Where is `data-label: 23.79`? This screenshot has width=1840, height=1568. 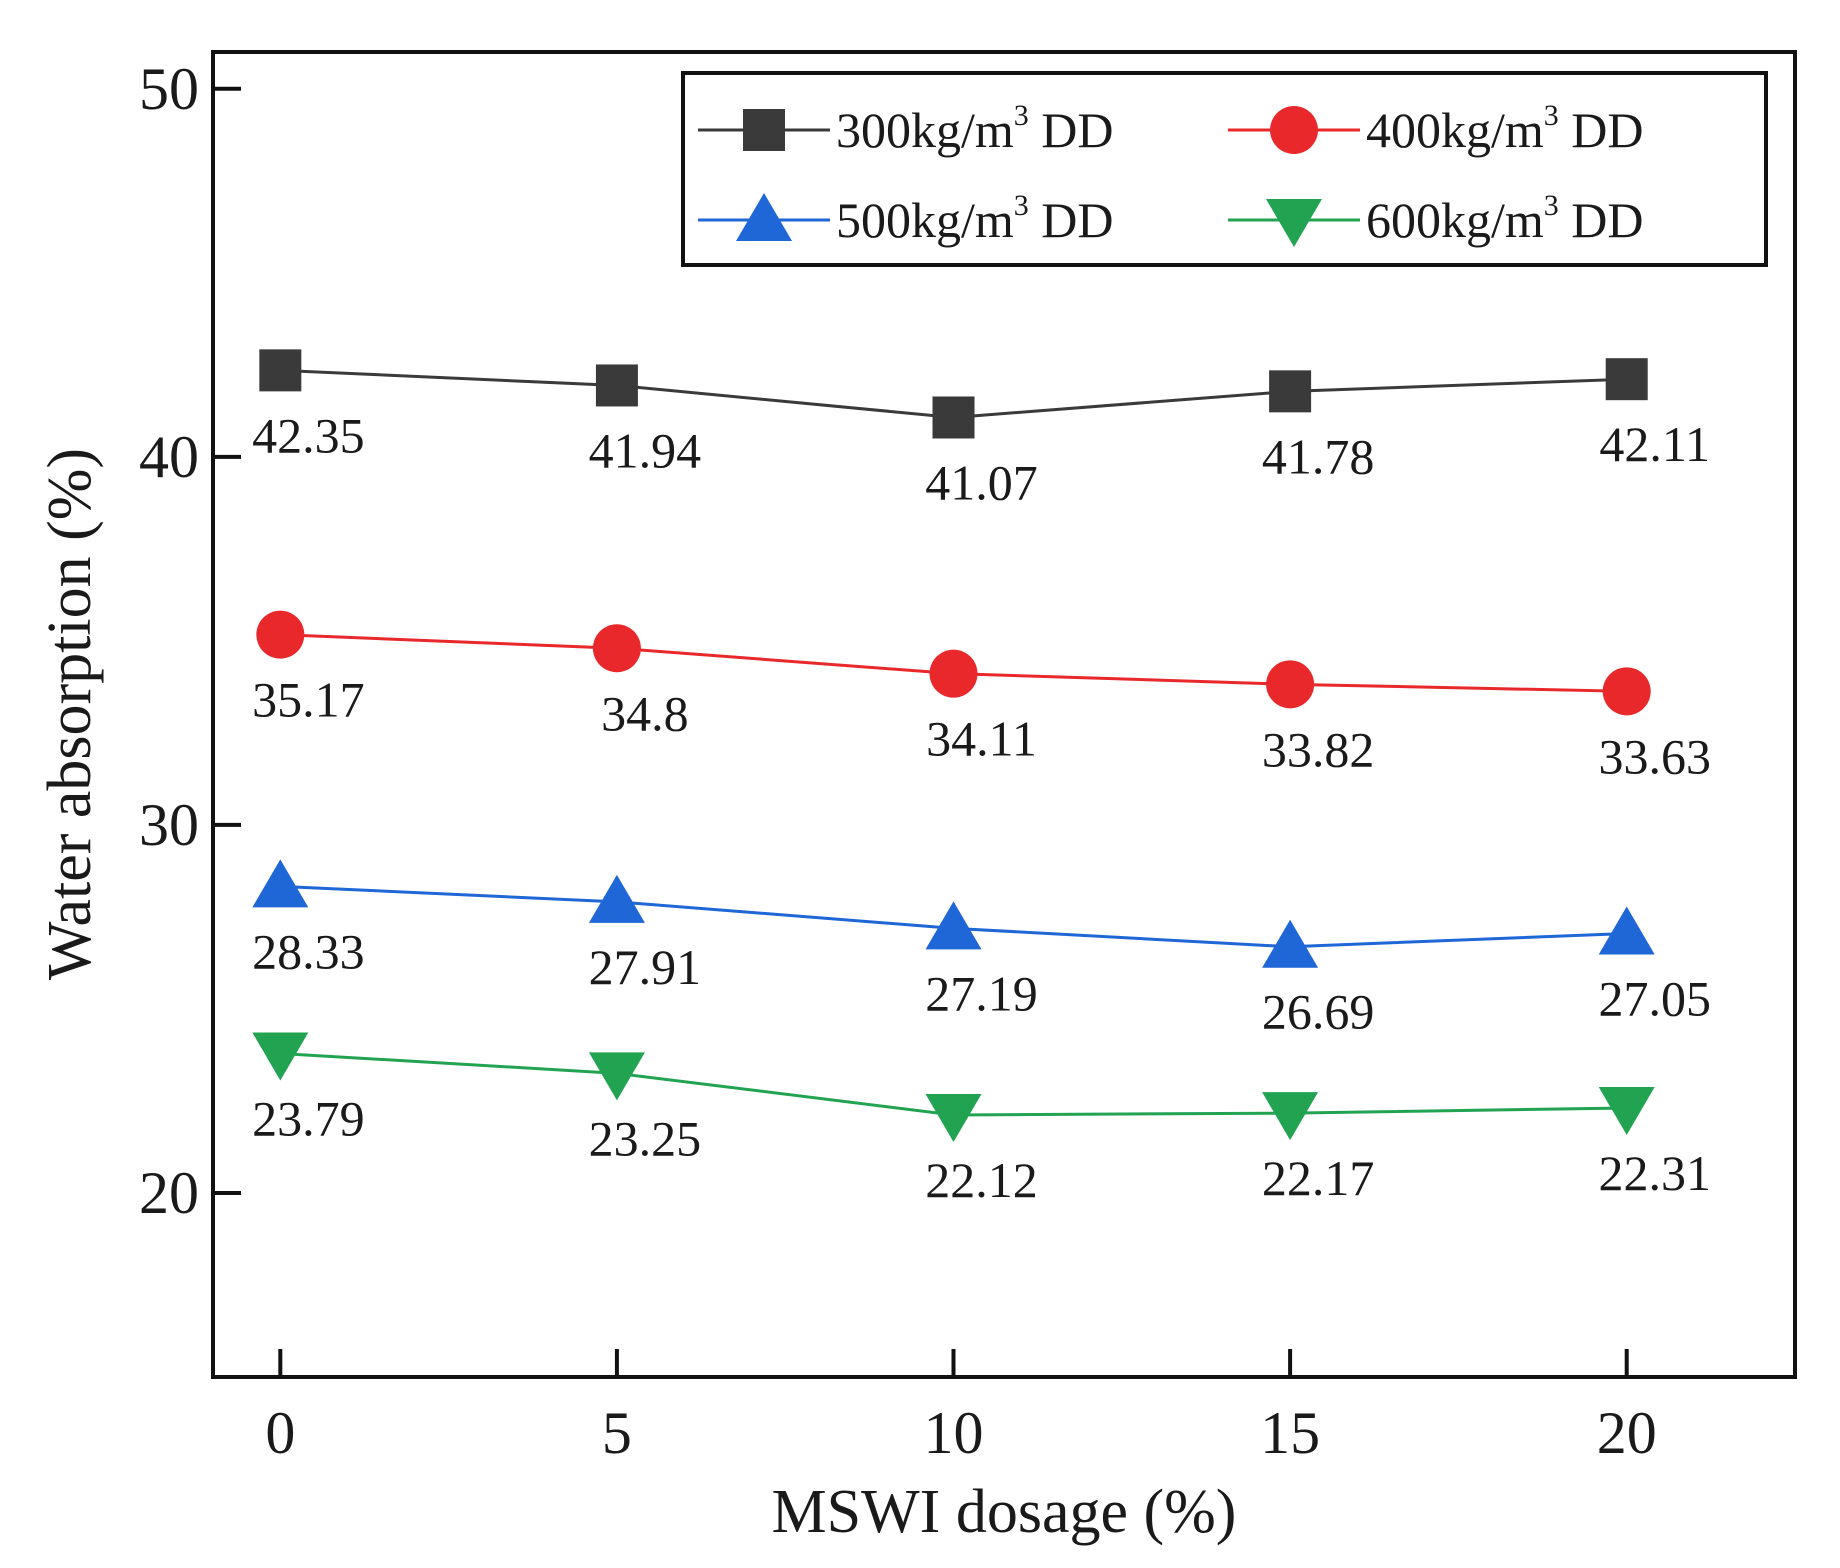 data-label: 23.79 is located at coordinates (308, 1118).